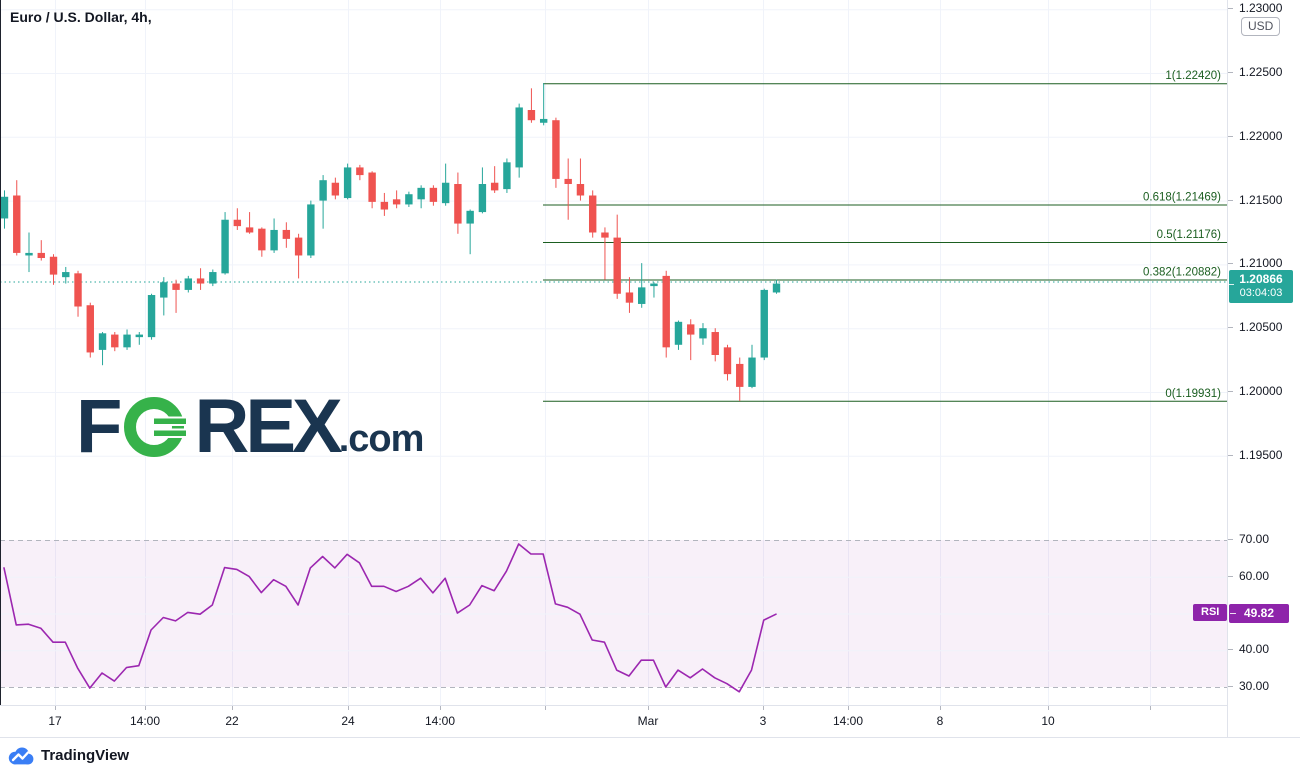 Image resolution: width=1300 pixels, height=773 pixels. What do you see at coordinates (1261, 292) in the screenshot?
I see `bar-countdown: 03:04:03` at bounding box center [1261, 292].